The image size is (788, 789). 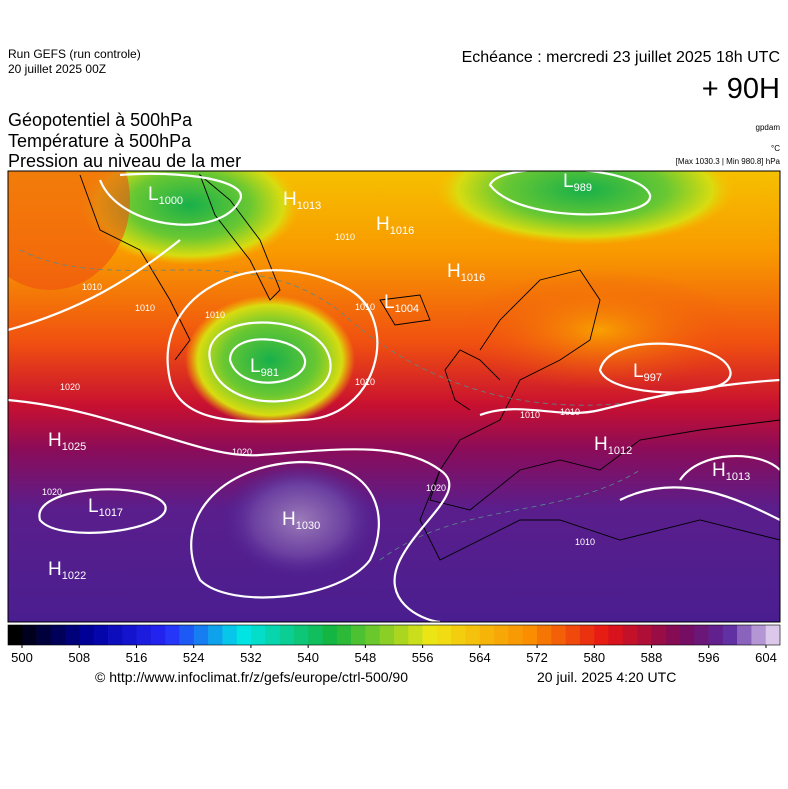 I want to click on tick-label: 548, so click(x=366, y=657).